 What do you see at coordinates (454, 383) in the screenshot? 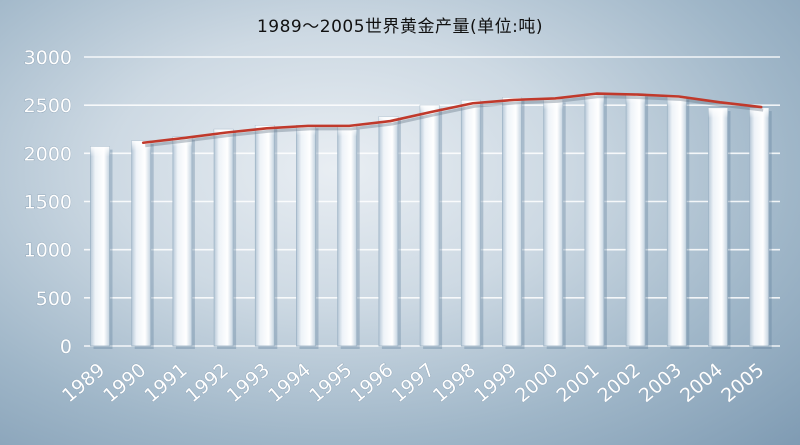
I see `x-tick-label: 1998` at bounding box center [454, 383].